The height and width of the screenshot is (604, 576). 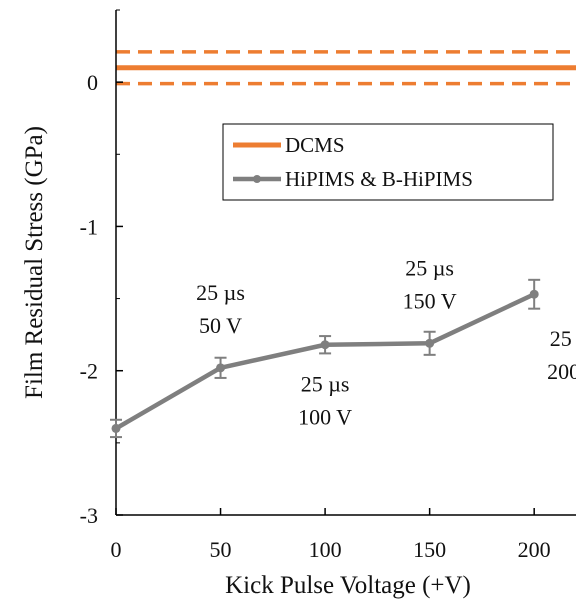 What do you see at coordinates (346, 68) in the screenshot?
I see `dcms-band` at bounding box center [346, 68].